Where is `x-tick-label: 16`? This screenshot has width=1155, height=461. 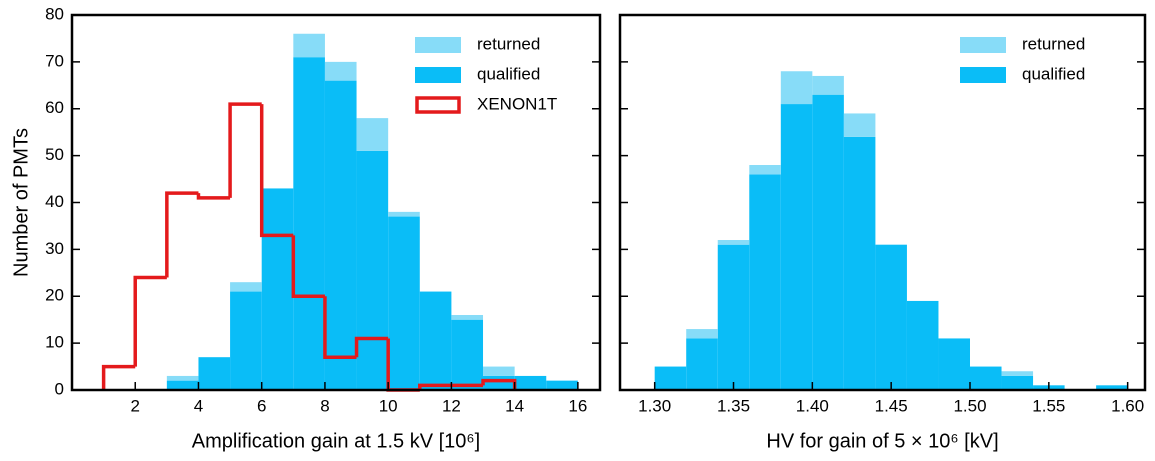 x-tick-label: 16 is located at coordinates (577, 405).